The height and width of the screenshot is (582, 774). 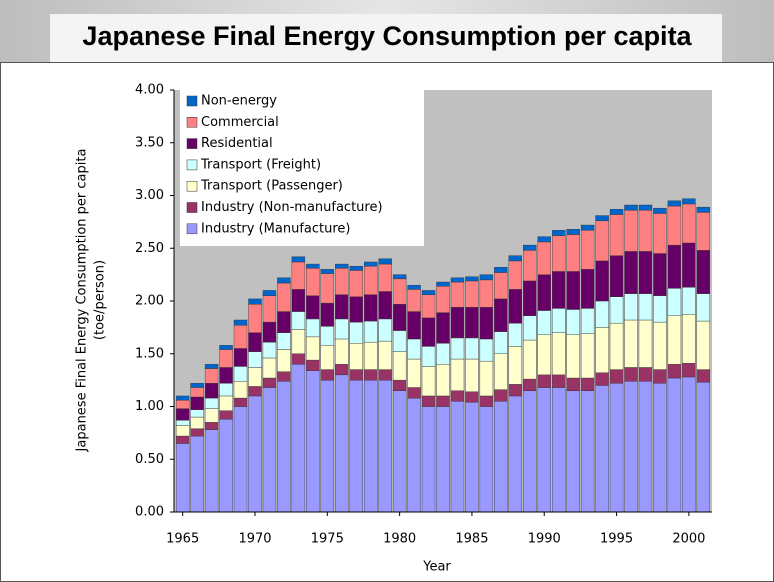 What do you see at coordinates (149, 90) in the screenshot?
I see `y-tick-label: 4.00` at bounding box center [149, 90].